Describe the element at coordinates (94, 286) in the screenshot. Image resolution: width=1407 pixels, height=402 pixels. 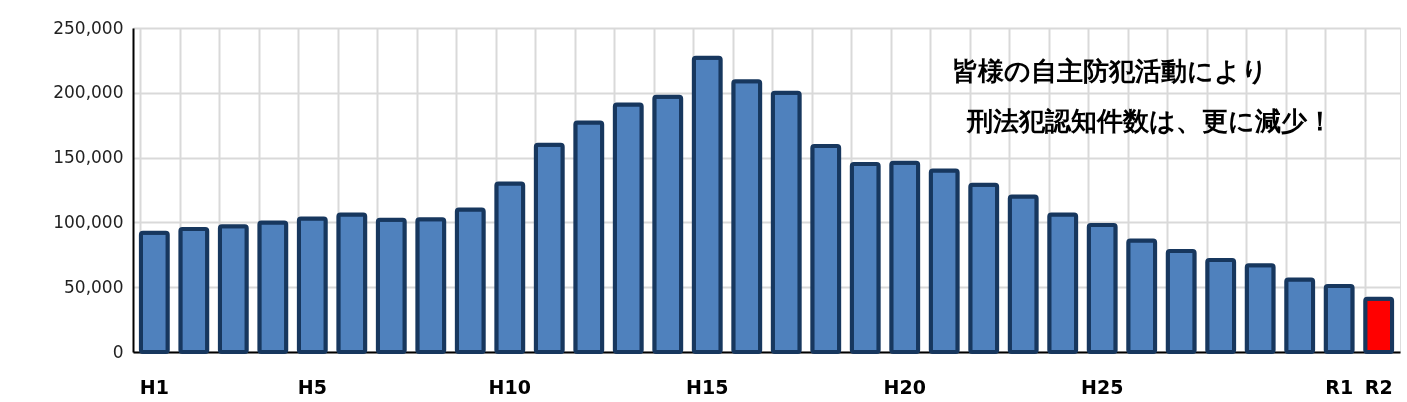
I see `y-tick-label: 50,000` at that location.